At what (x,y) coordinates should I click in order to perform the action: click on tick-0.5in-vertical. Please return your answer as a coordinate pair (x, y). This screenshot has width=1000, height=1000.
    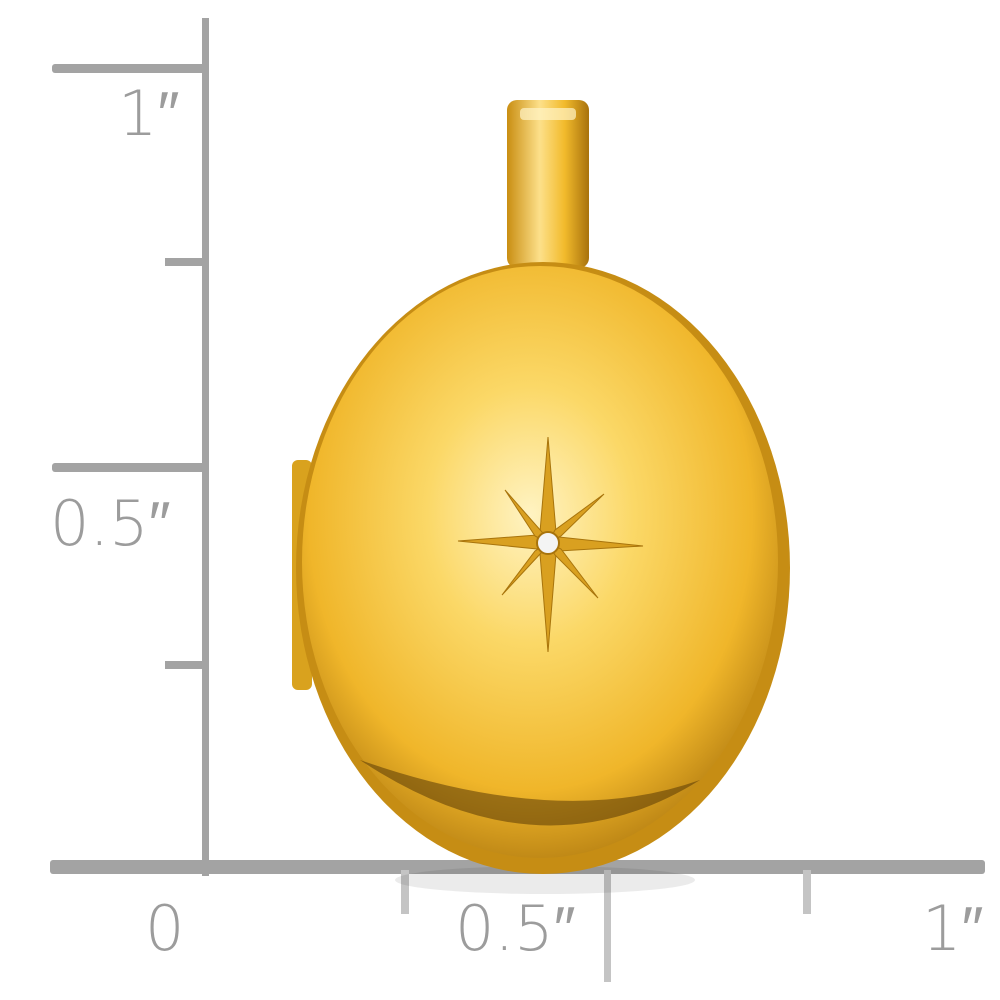
    Looking at the image, I should click on (129, 467).